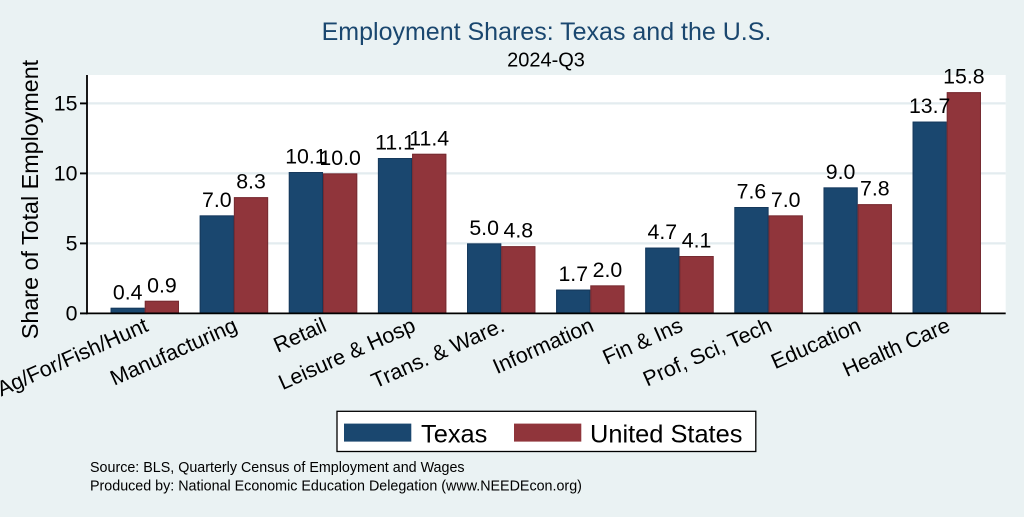 The image size is (1024, 517). What do you see at coordinates (66, 174) in the screenshot?
I see `svg-text: 10` at bounding box center [66, 174].